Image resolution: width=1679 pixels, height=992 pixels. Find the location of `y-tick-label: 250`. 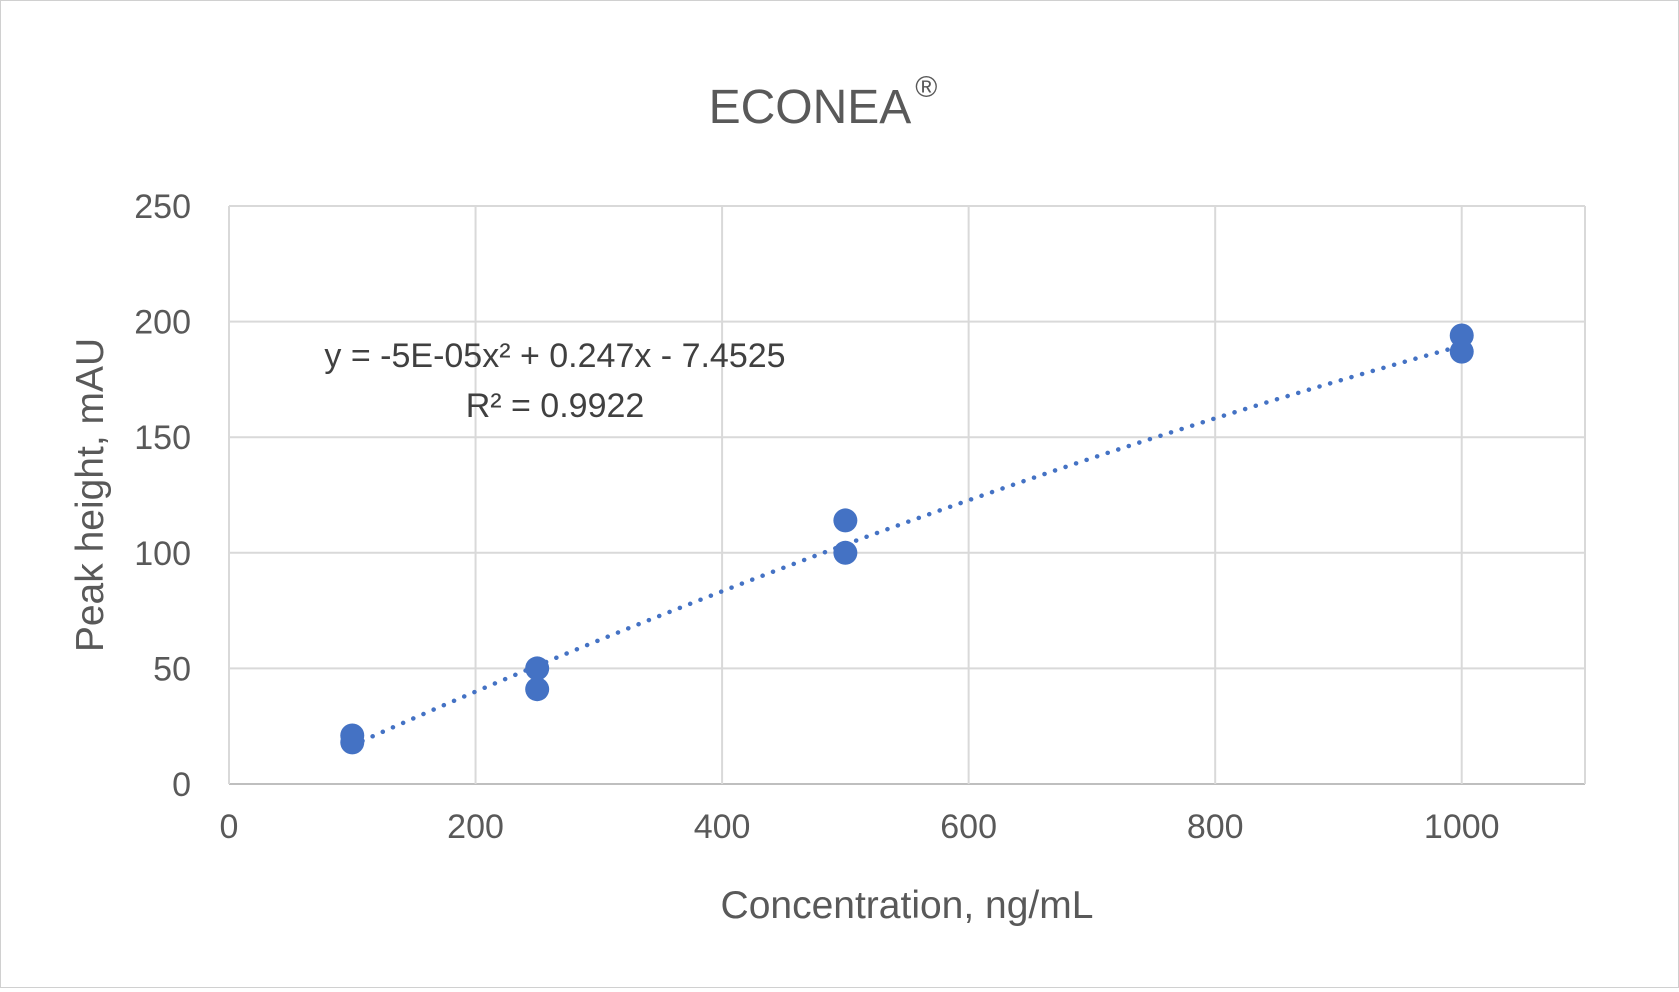

y-tick-label: 250 is located at coordinates (162, 207).